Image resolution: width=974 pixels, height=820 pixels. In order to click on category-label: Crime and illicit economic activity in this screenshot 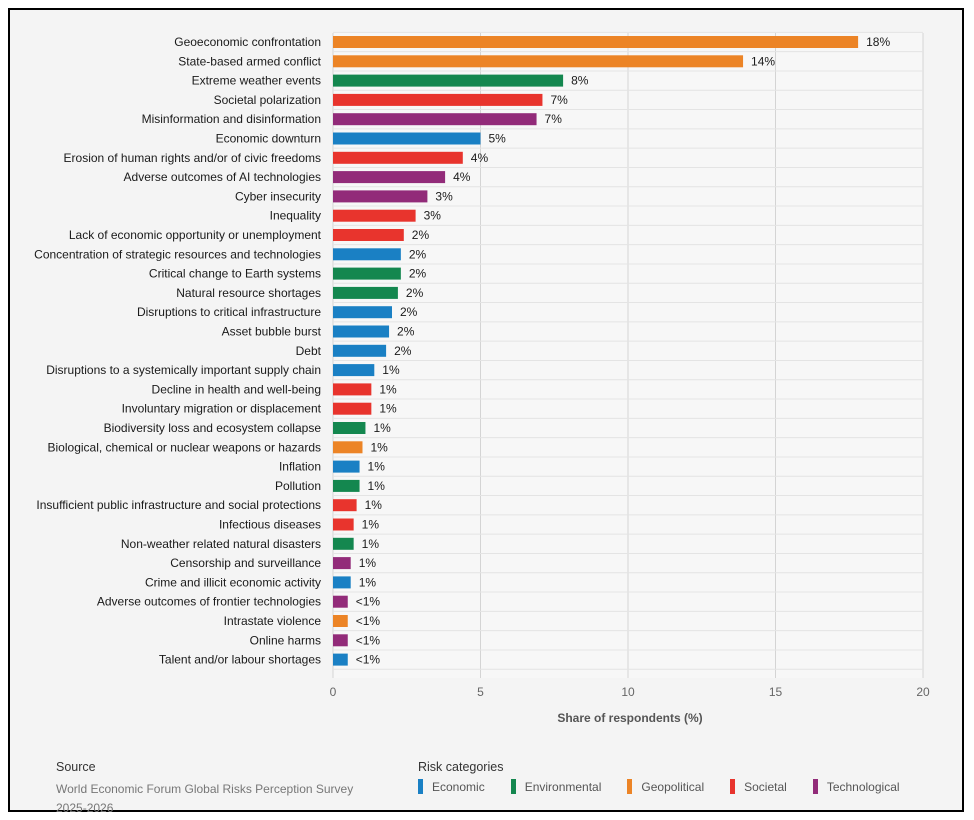, I will do `click(233, 582)`.